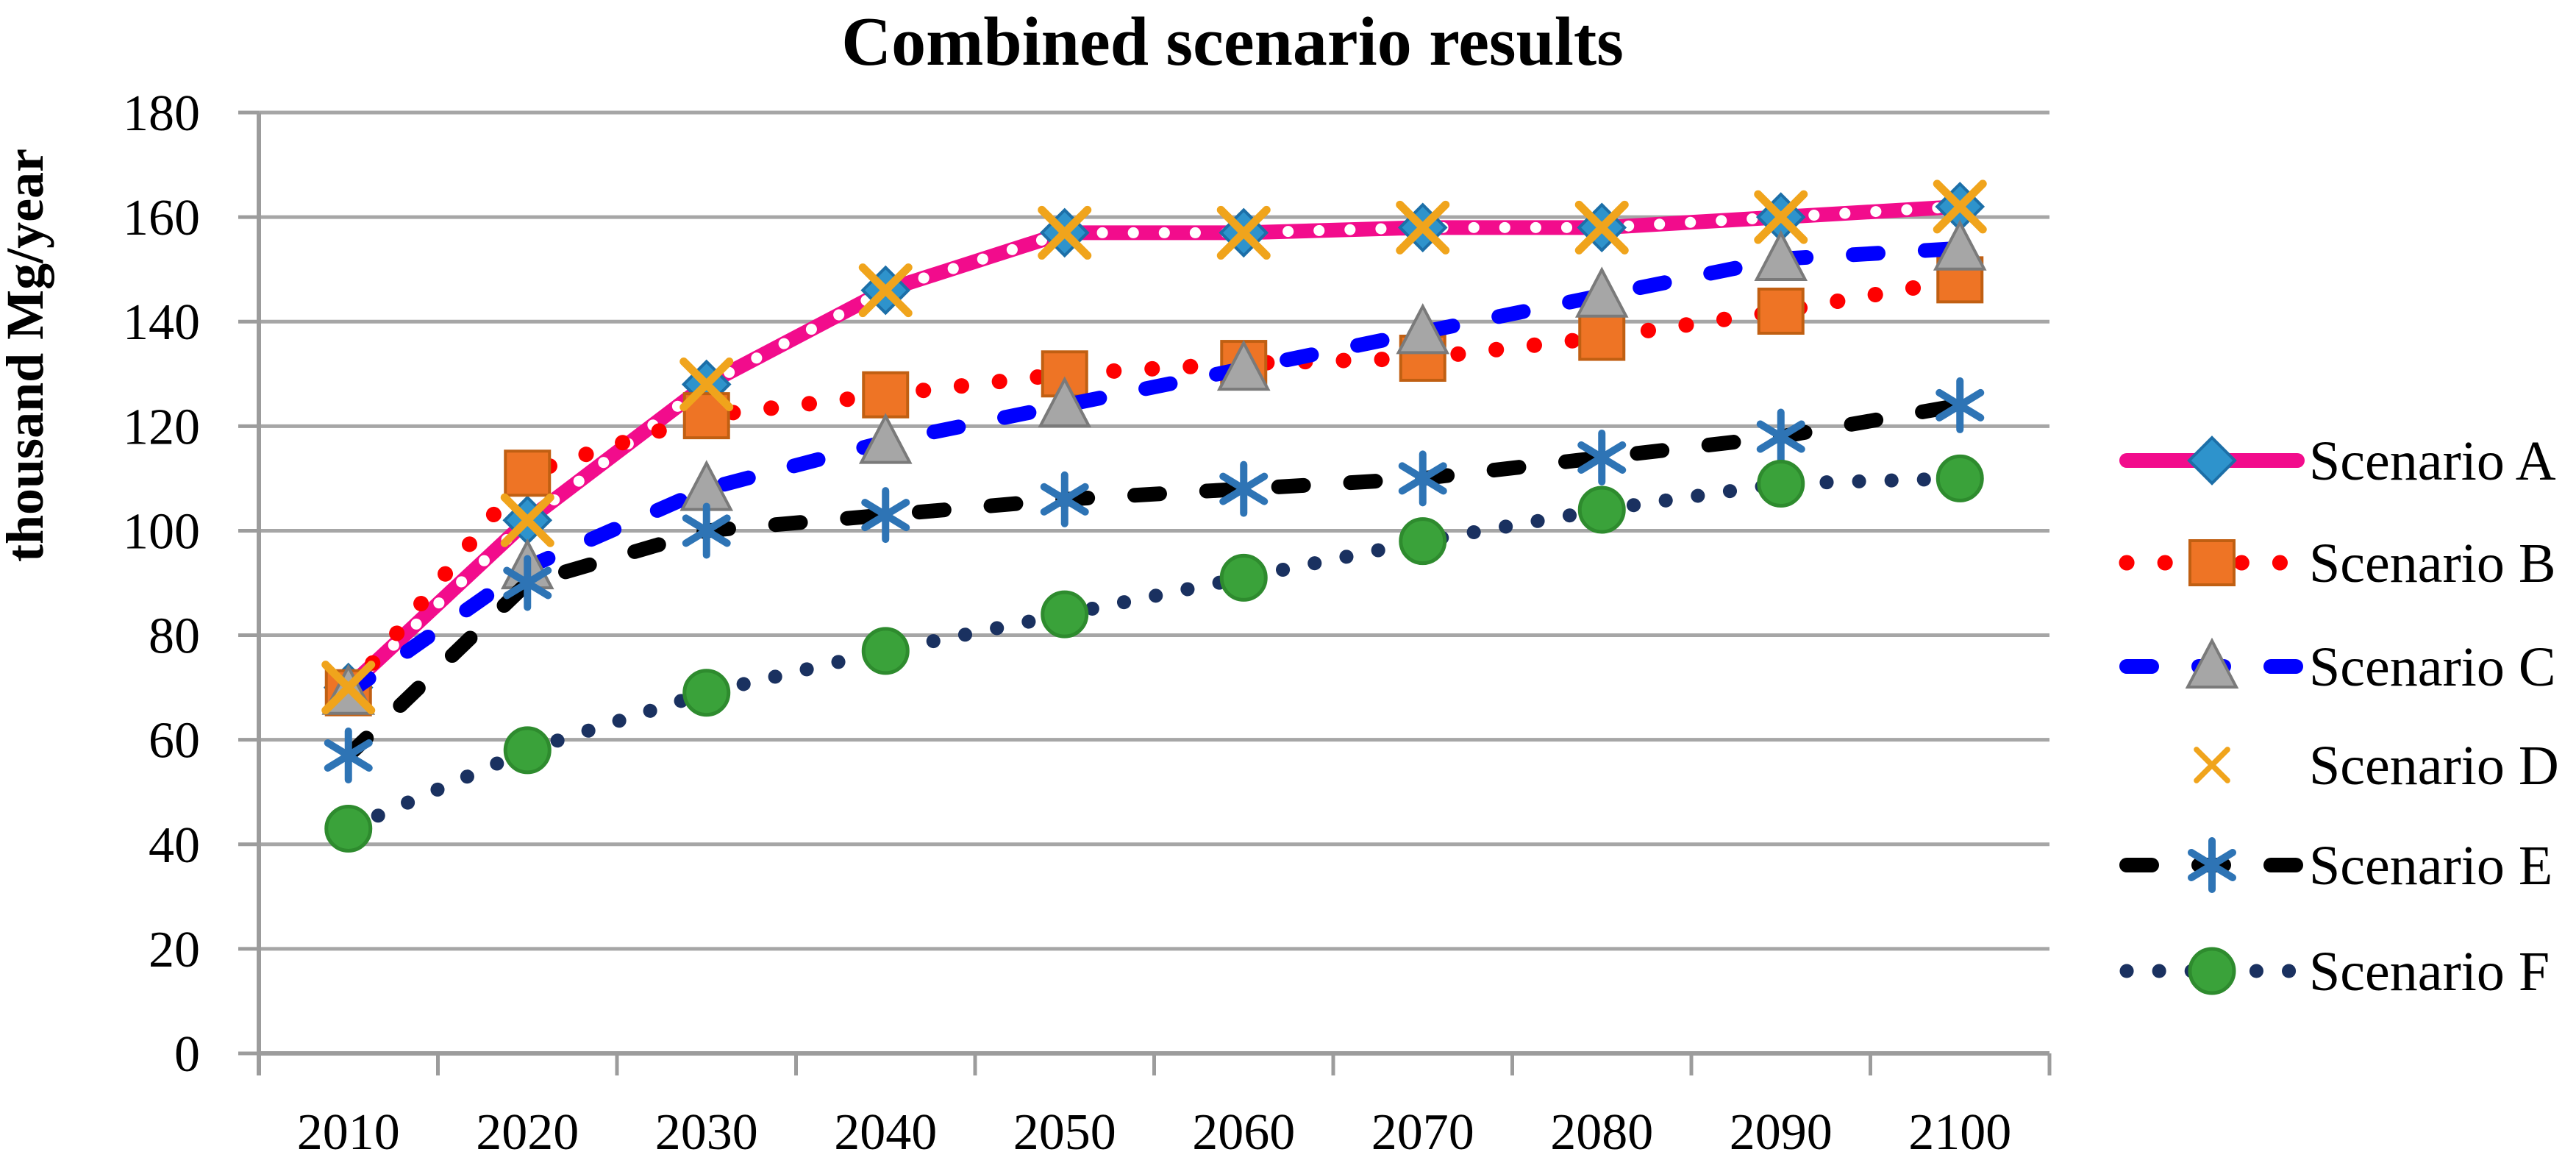 Image resolution: width=2576 pixels, height=1163 pixels. I want to click on y-tick-label: 120, so click(161, 427).